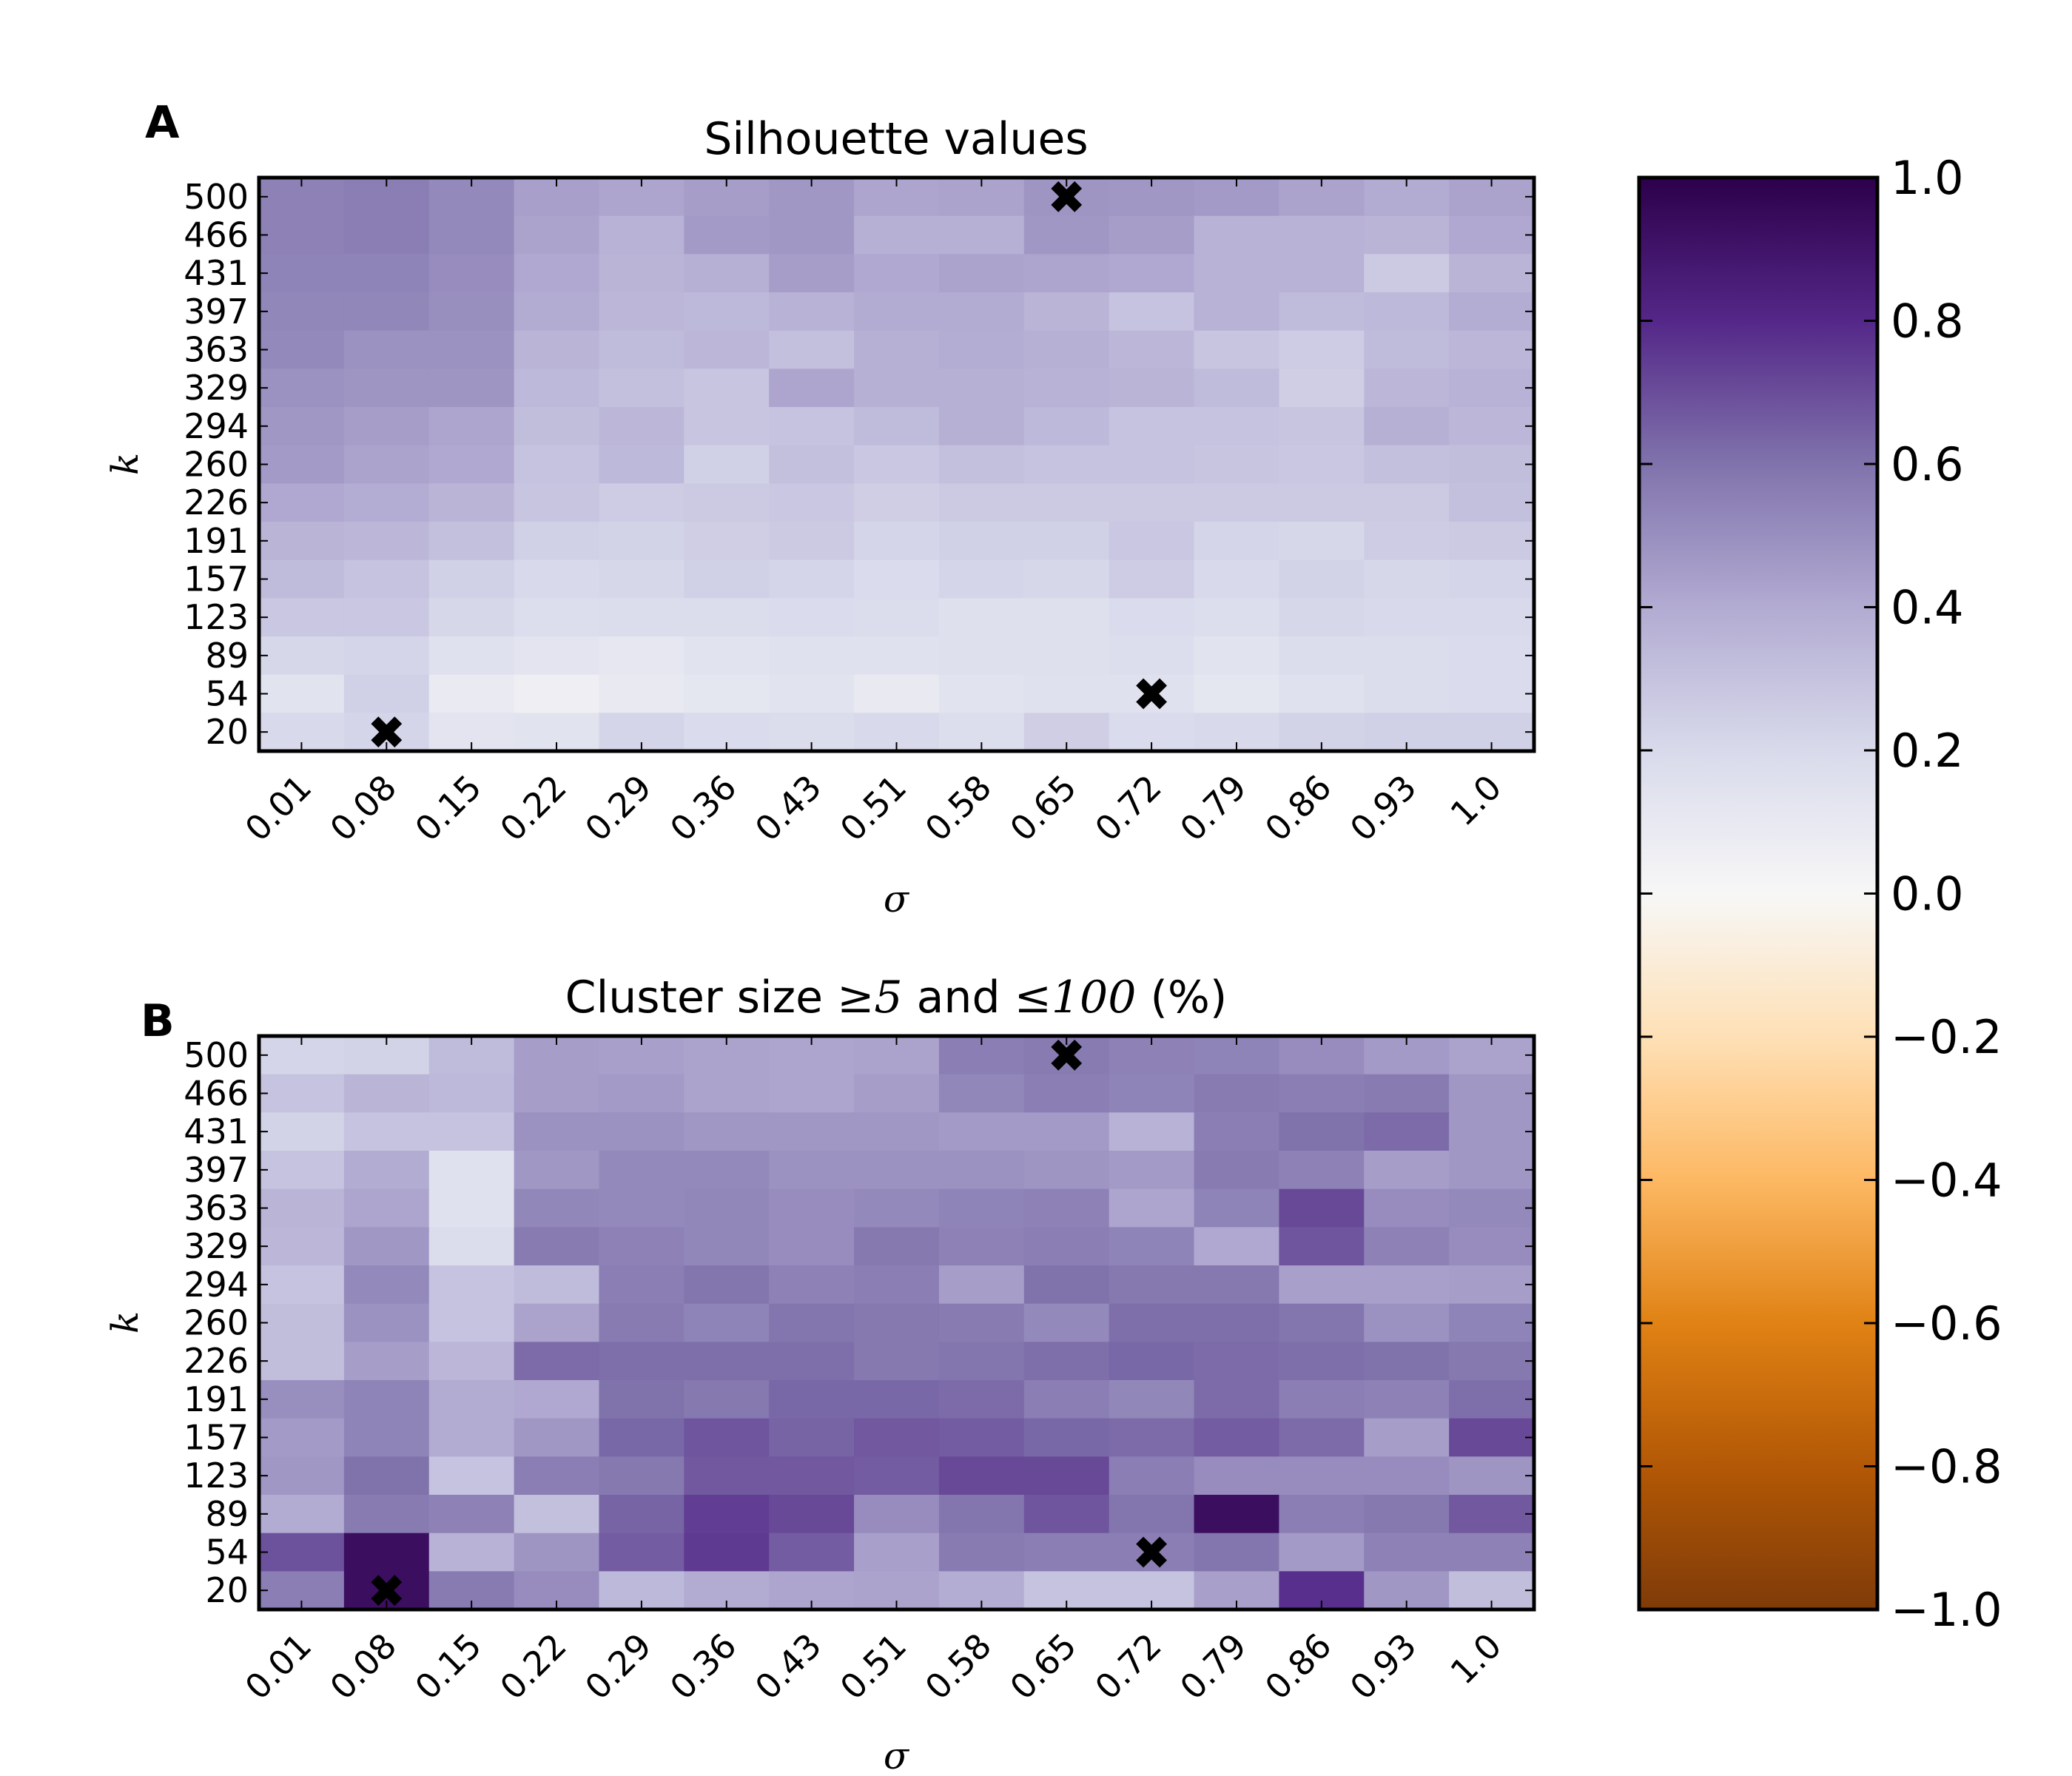  Describe the element at coordinates (897, 899) in the screenshot. I see `panel-a-xlabel: σ` at that location.